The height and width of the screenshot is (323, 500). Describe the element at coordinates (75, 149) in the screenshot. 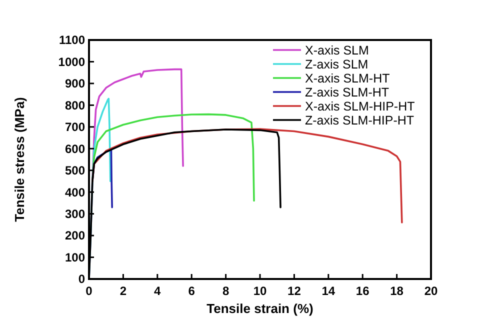

I see `y-tick-label: 600` at that location.